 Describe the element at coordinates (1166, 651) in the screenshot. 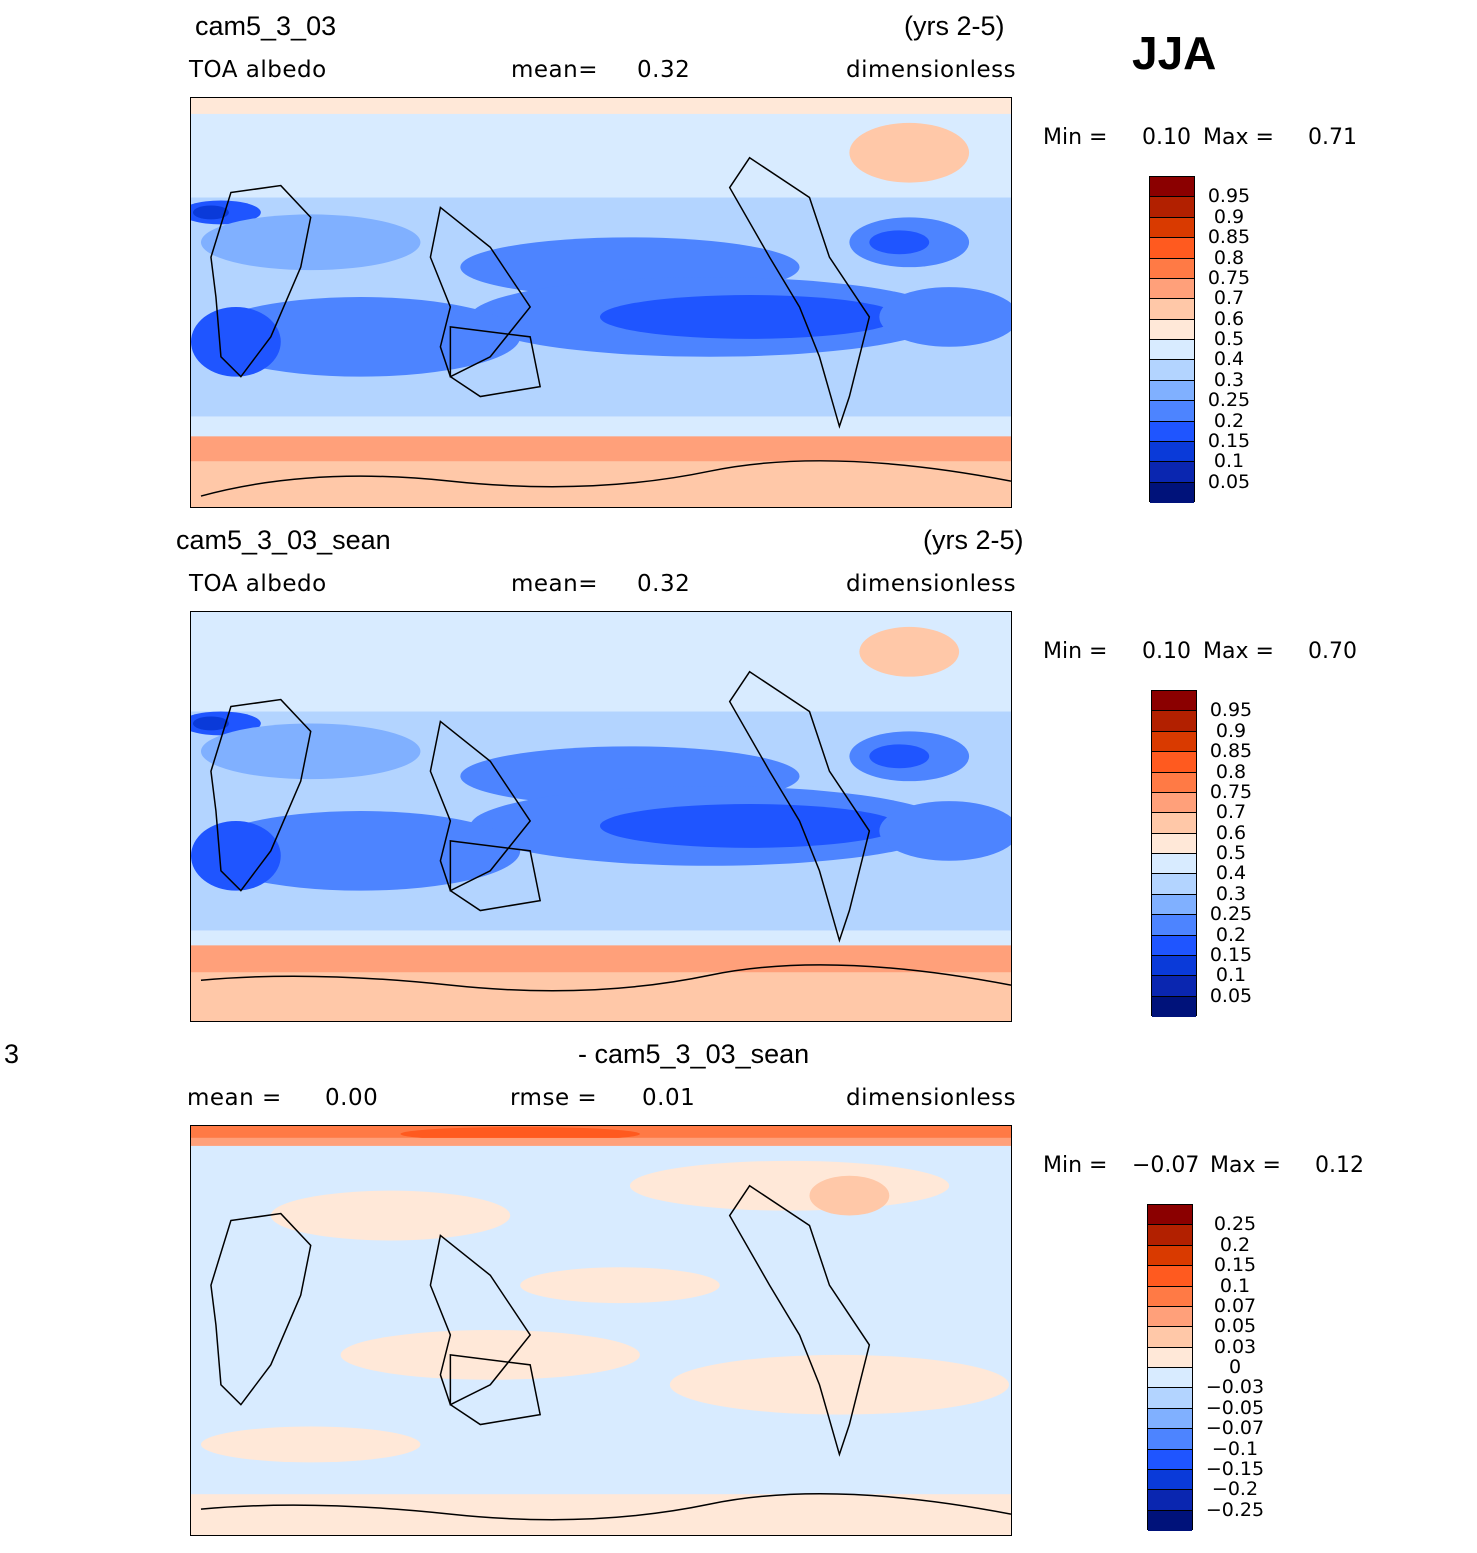

I see `panel2-min-value: 0.10` at that location.